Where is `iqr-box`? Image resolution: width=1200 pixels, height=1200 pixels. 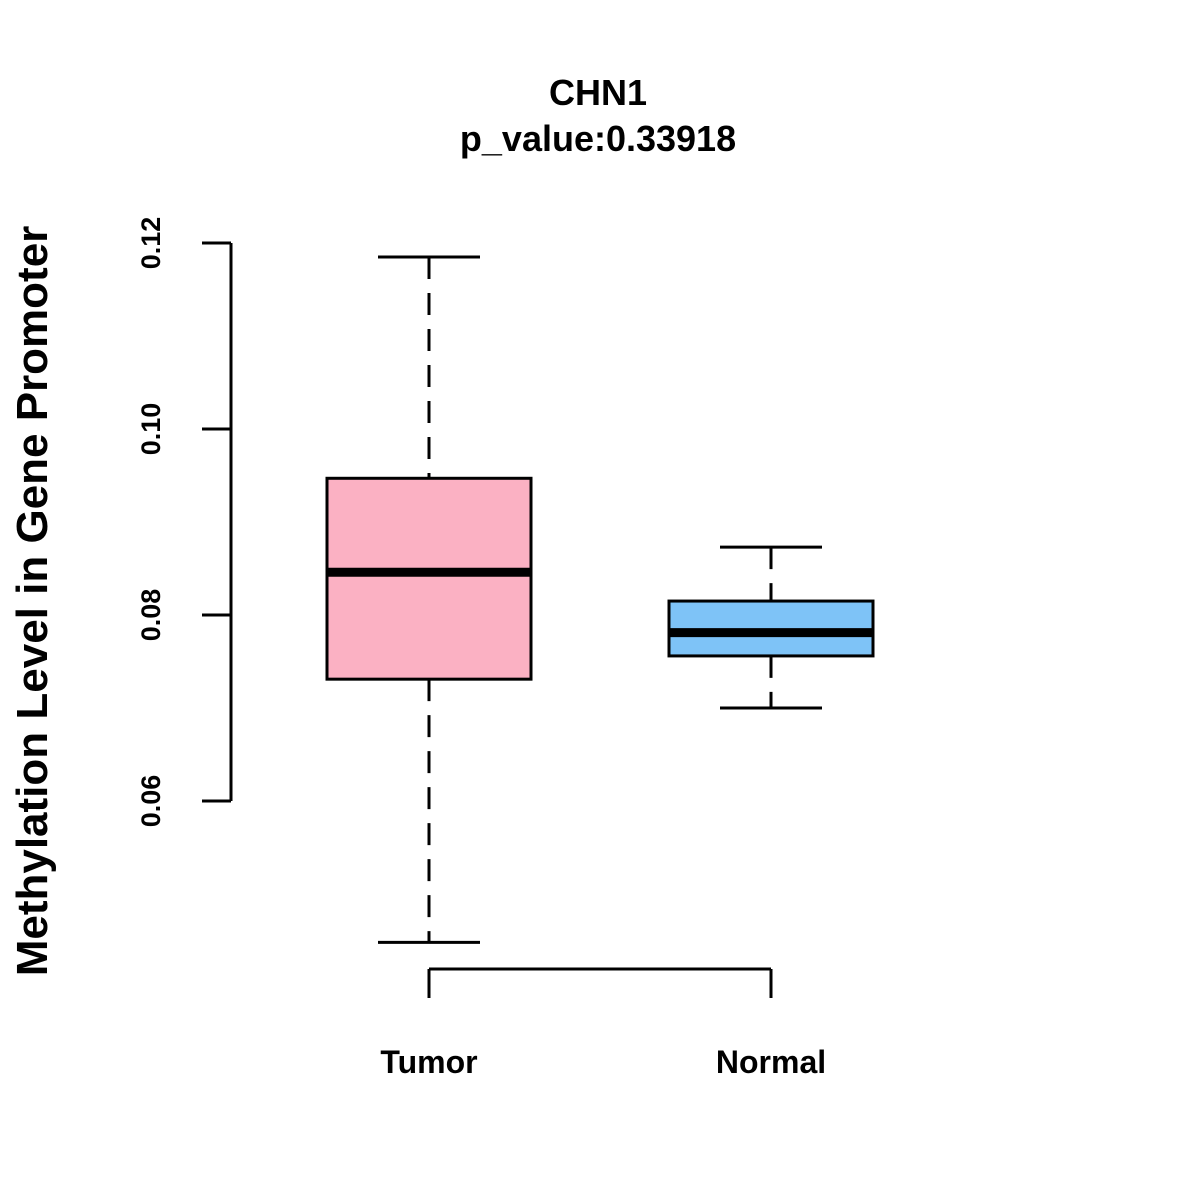 iqr-box is located at coordinates (429, 578).